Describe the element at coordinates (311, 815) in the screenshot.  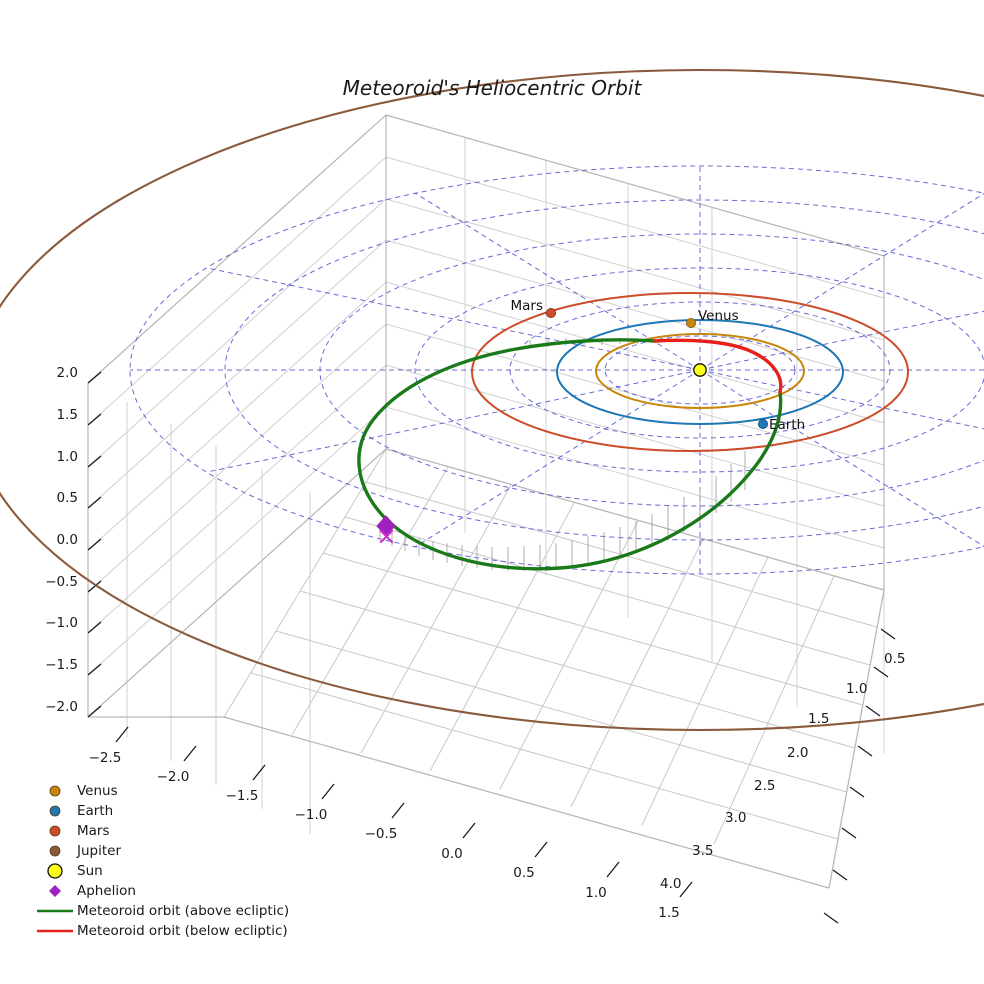
I see `x-tick-3: −1.0` at that location.